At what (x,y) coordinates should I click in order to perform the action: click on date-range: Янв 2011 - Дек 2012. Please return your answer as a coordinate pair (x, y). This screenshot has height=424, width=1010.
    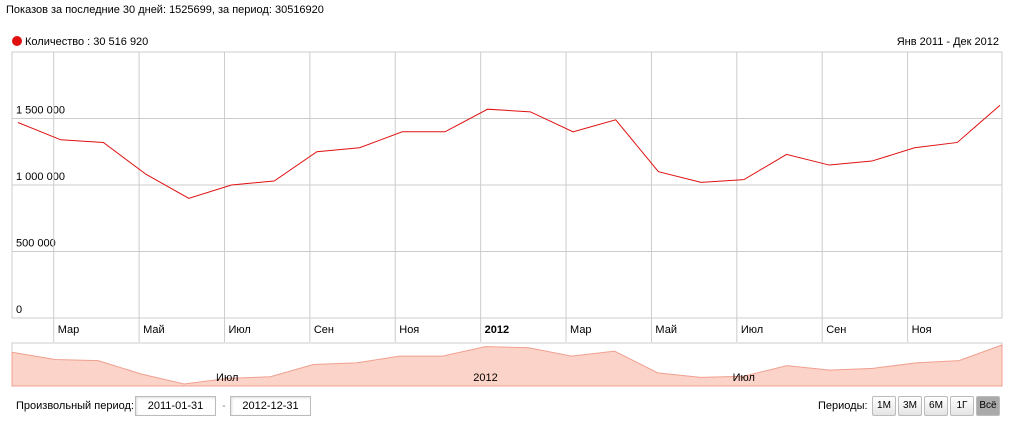
    Looking at the image, I should click on (948, 42).